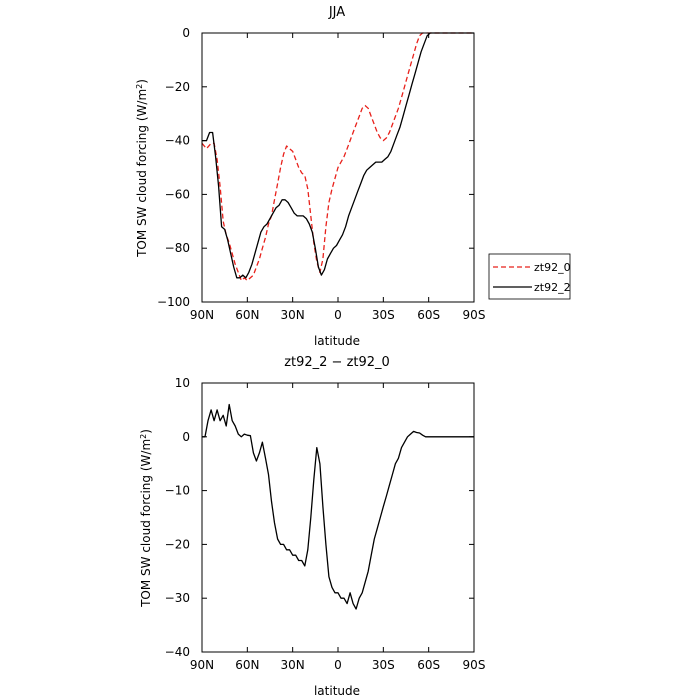 The height and width of the screenshot is (700, 700). What do you see at coordinates (177, 491) in the screenshot?
I see `bottom-chart-y-tick-label: −10` at bounding box center [177, 491].